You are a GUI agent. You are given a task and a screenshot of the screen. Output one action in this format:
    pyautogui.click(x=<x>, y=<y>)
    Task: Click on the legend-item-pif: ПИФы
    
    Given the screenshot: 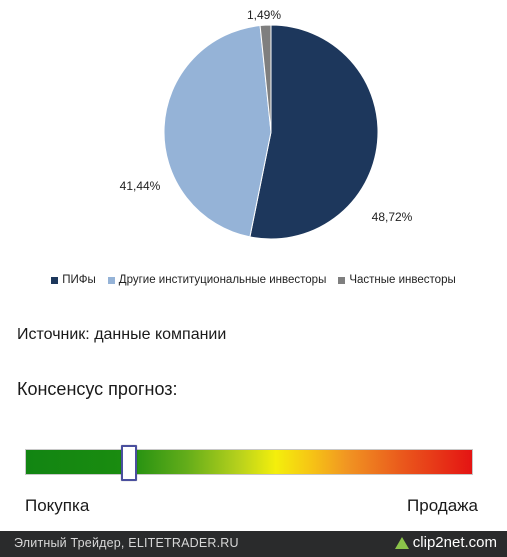 What is the action you would take?
    pyautogui.click(x=73, y=280)
    